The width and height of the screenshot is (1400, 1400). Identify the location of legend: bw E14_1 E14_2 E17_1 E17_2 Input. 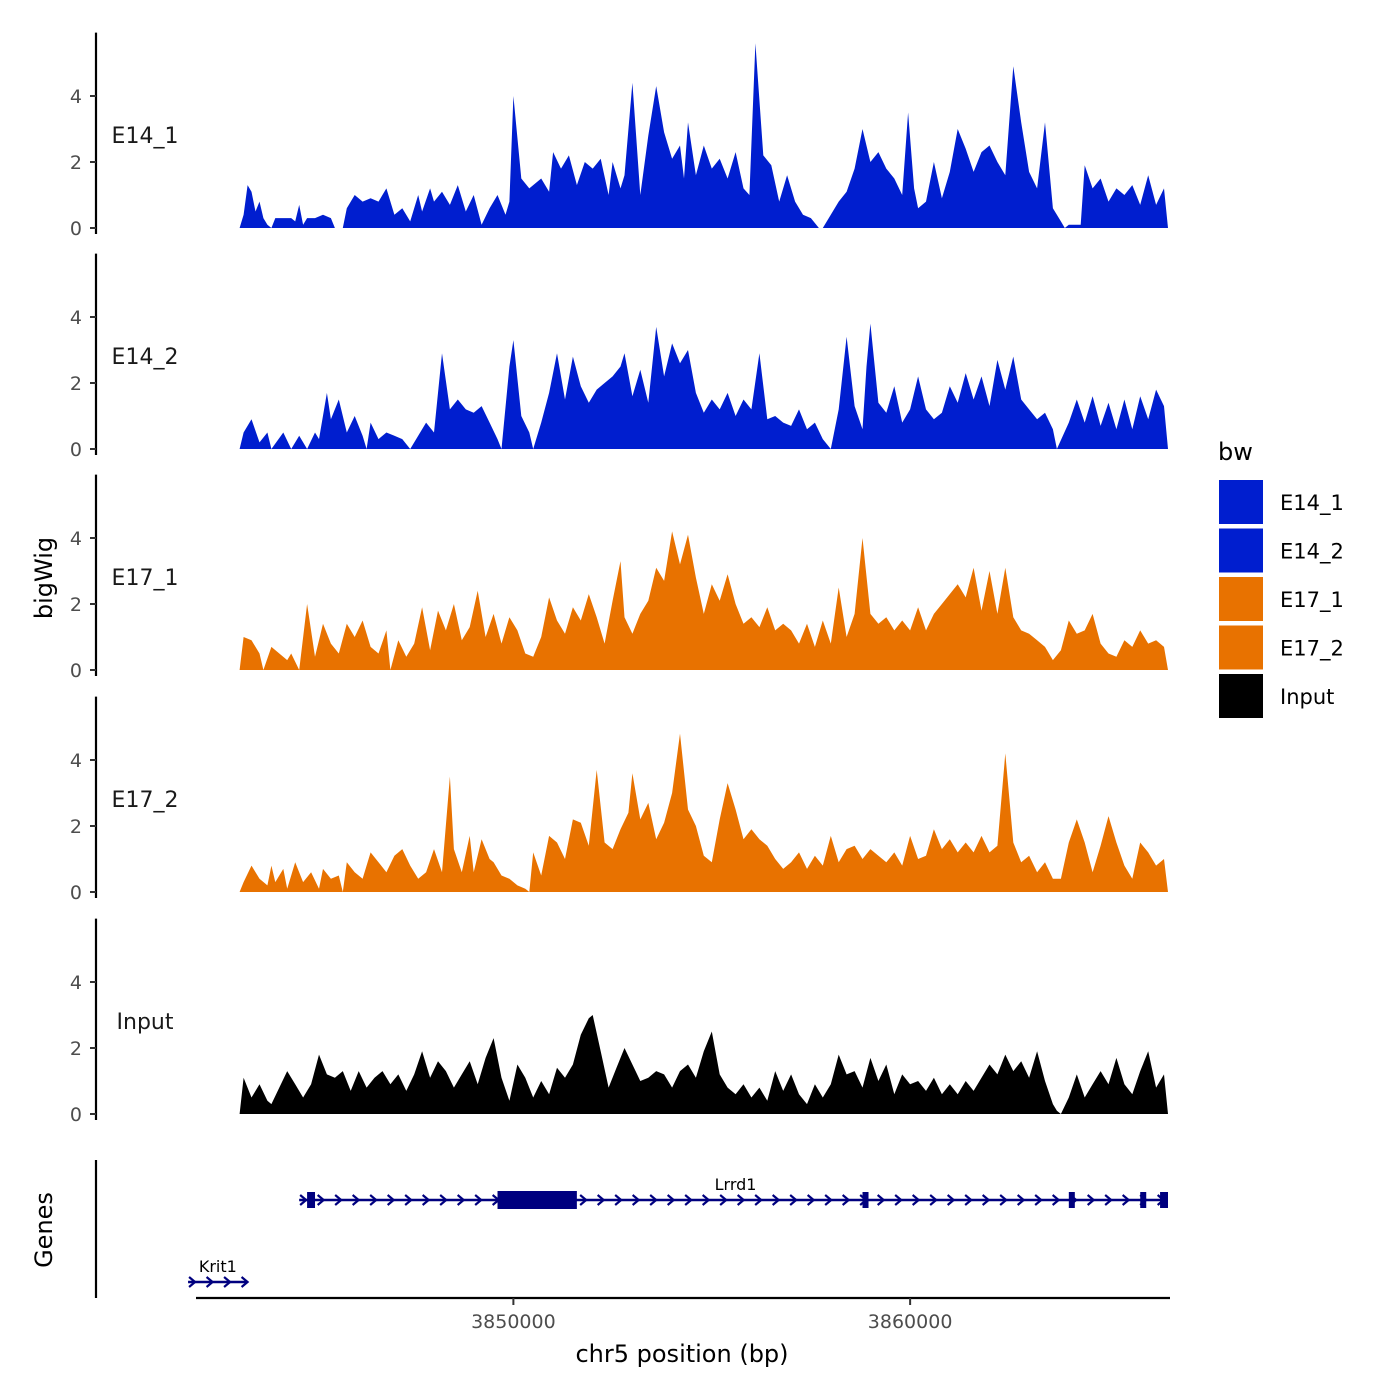
(1281, 578).